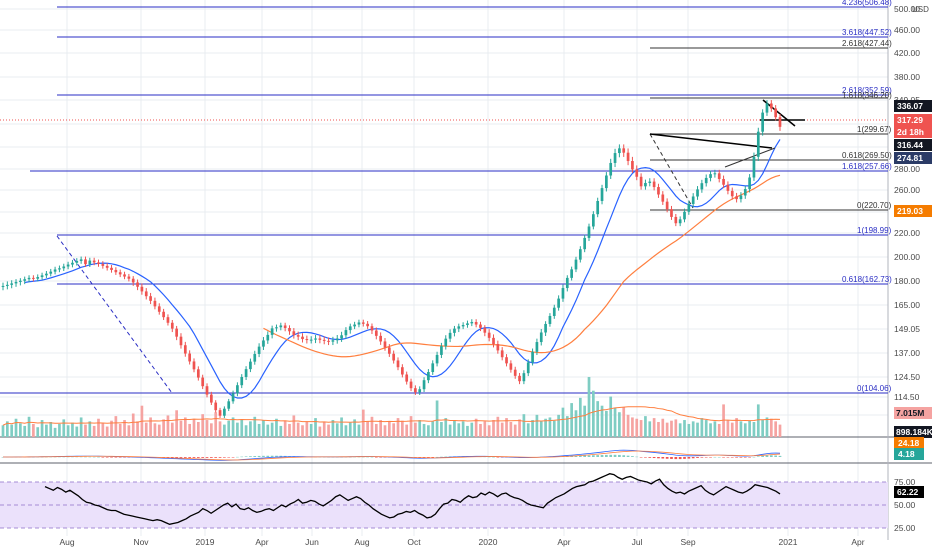  I want to click on trendline-upper, so click(711, 141).